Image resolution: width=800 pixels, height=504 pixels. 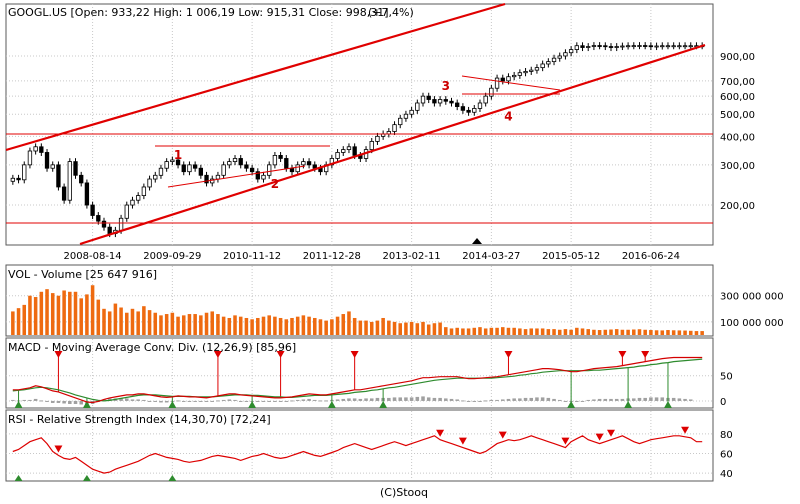 What do you see at coordinates (357, 454) in the screenshot?
I see `rsi-line-path` at bounding box center [357, 454].